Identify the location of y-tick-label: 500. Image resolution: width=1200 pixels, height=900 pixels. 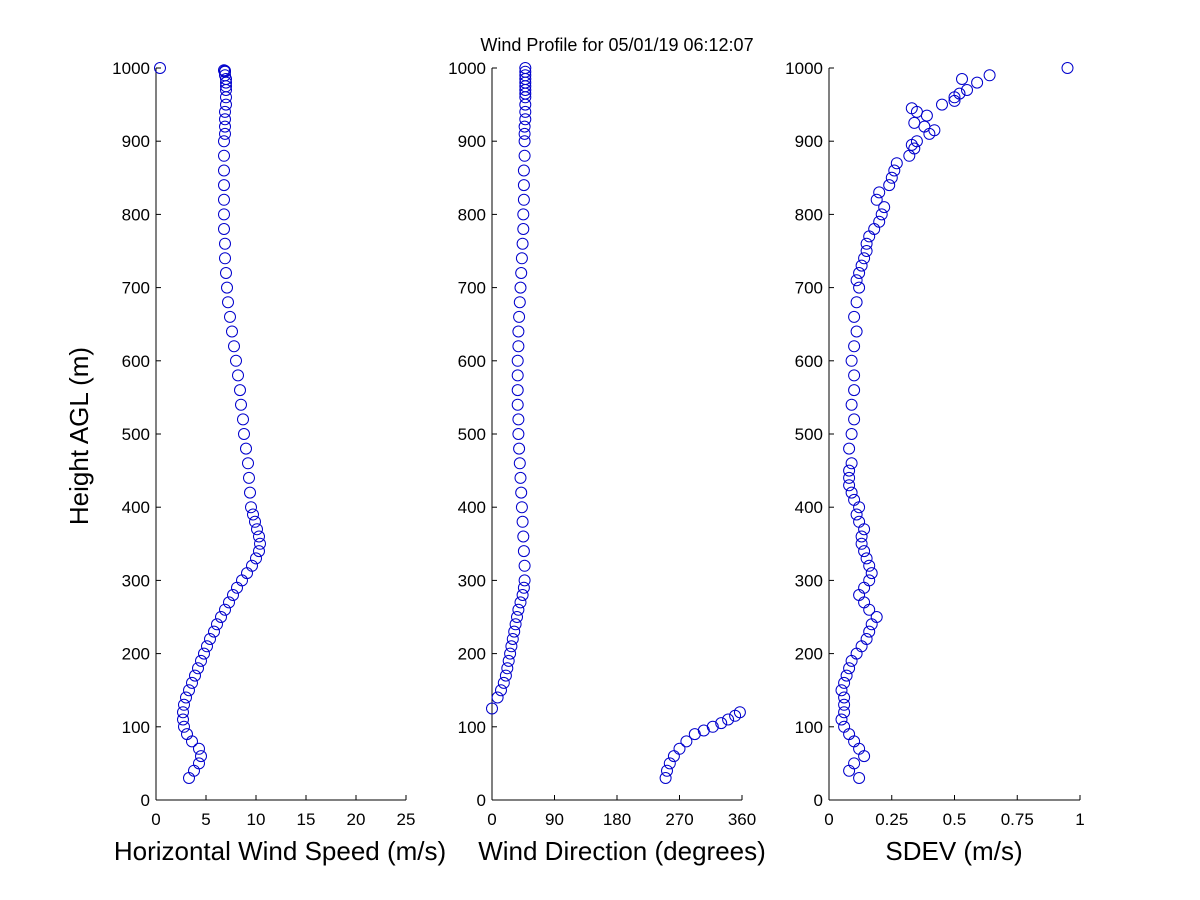
(809, 434).